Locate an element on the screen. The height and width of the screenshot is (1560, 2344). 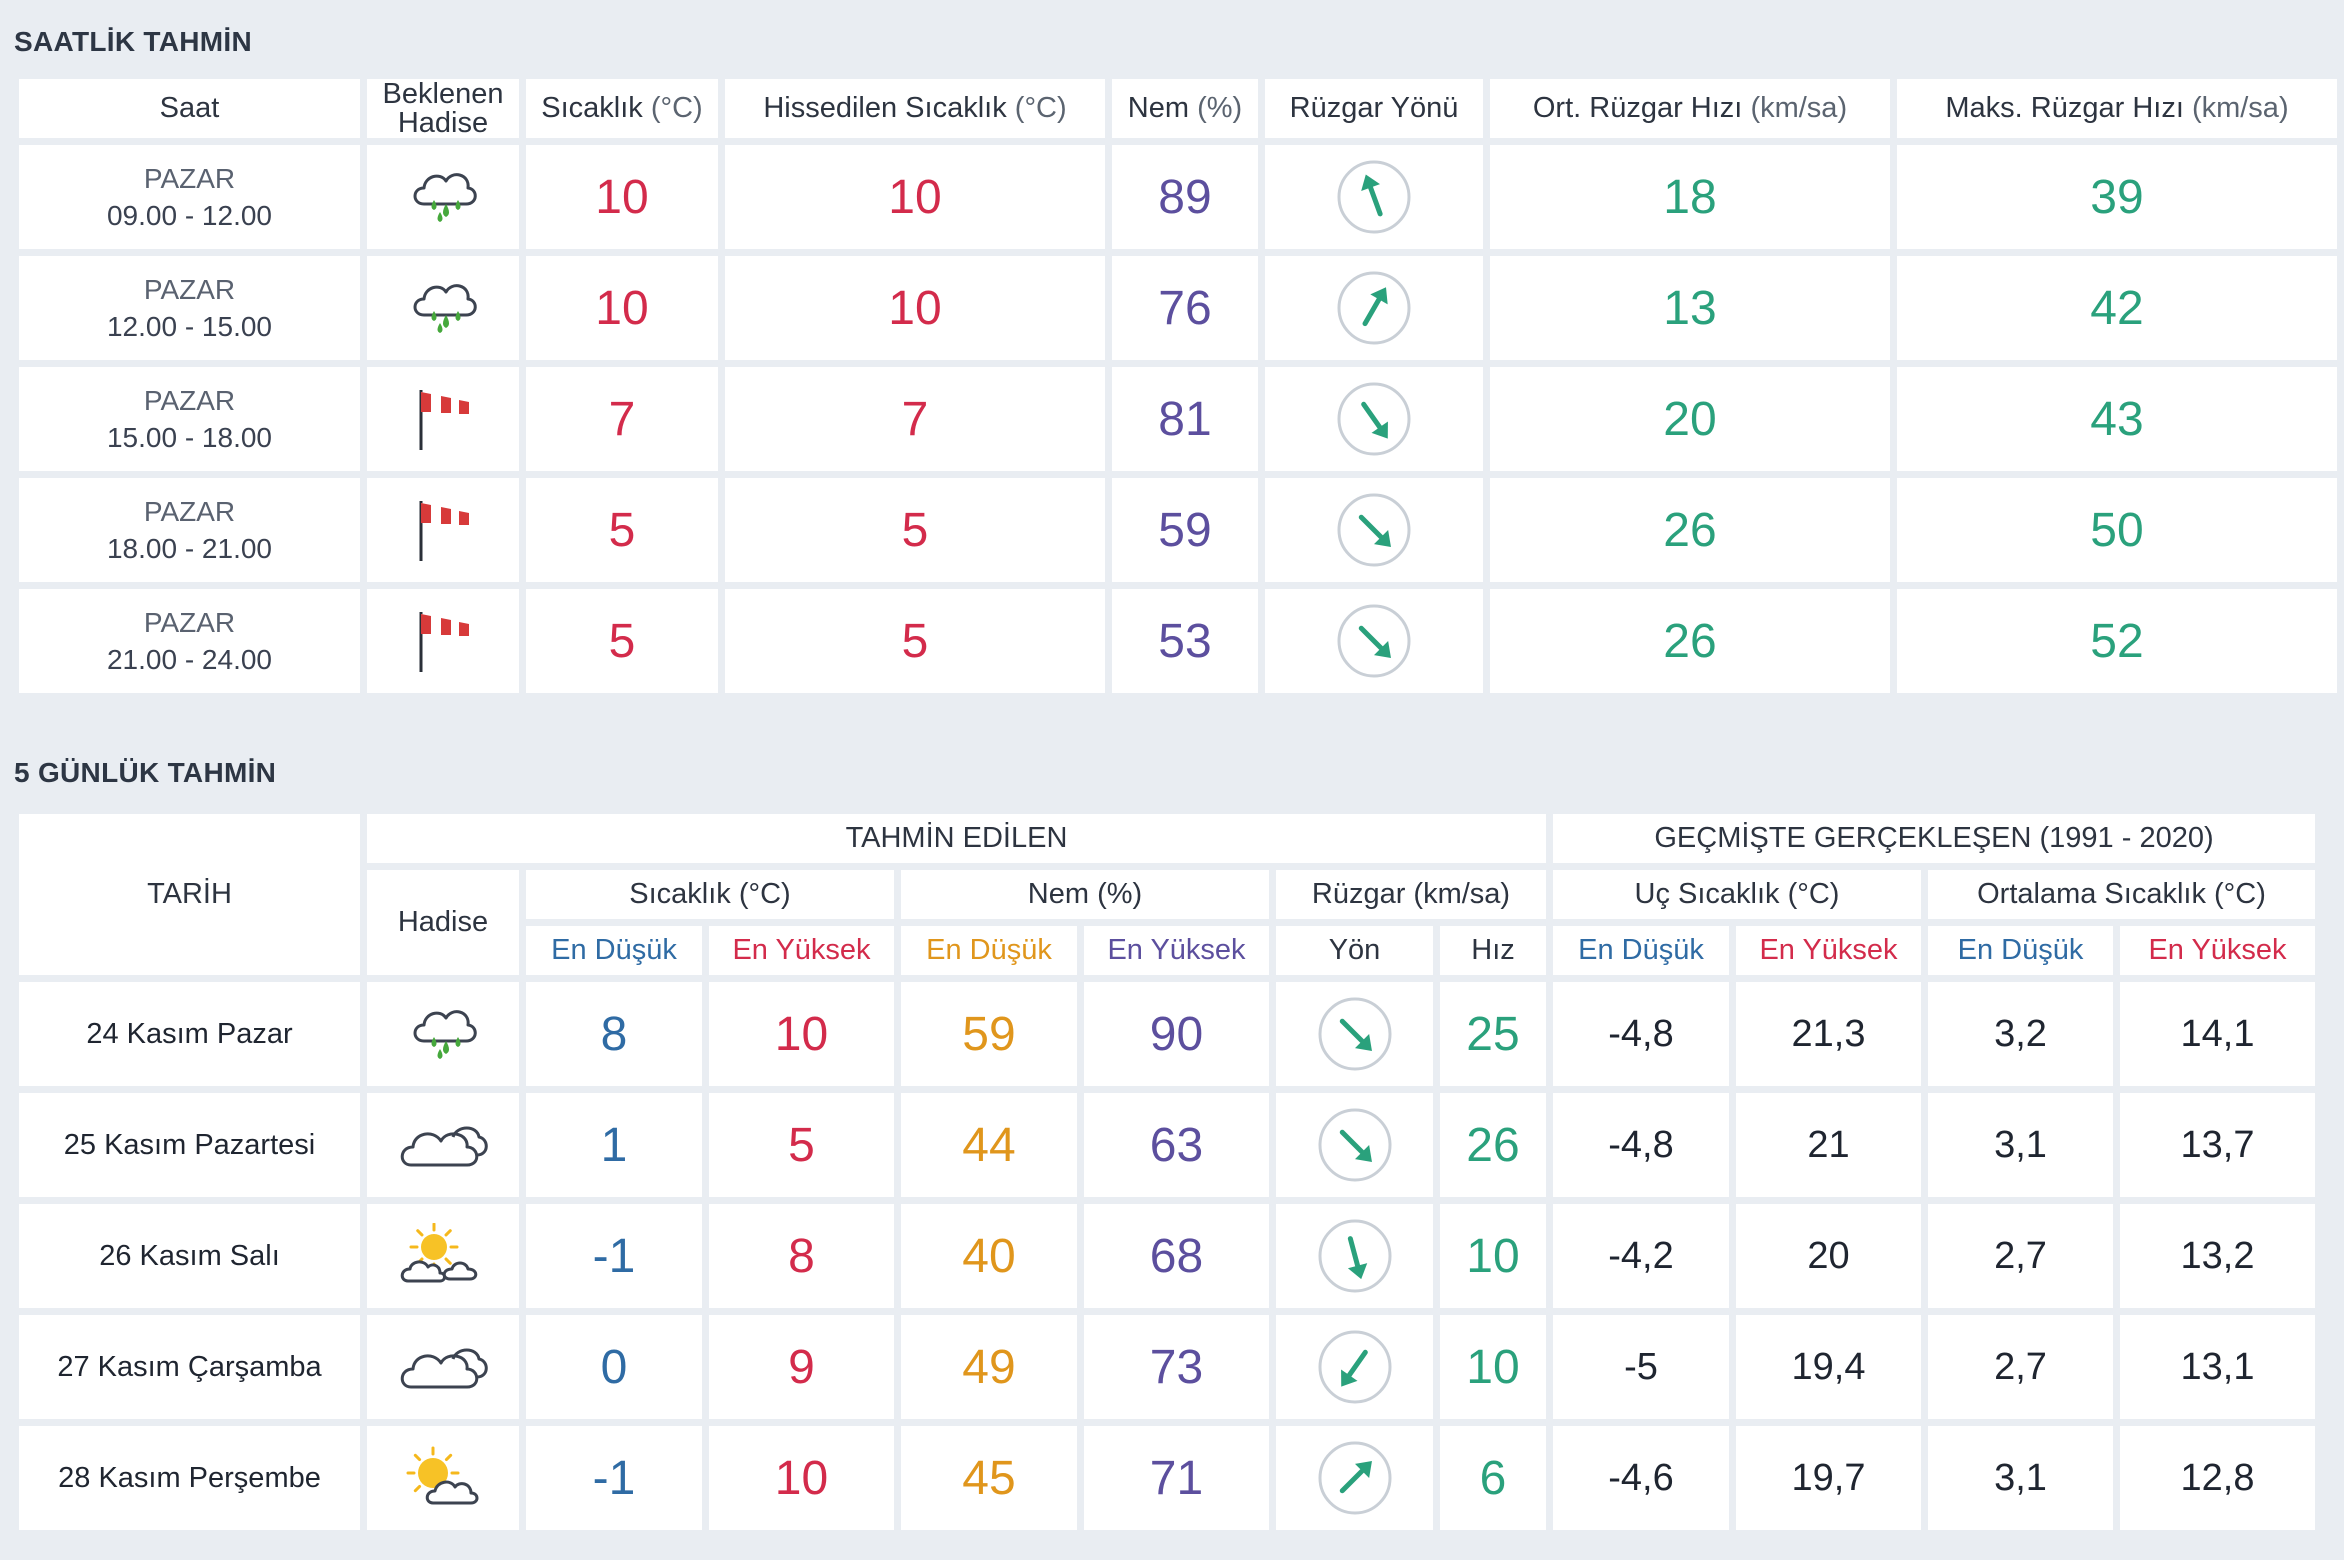
hourly-row: PAZAR 18.00 - 21.00 5 5 59 26 50 is located at coordinates (1178, 530).